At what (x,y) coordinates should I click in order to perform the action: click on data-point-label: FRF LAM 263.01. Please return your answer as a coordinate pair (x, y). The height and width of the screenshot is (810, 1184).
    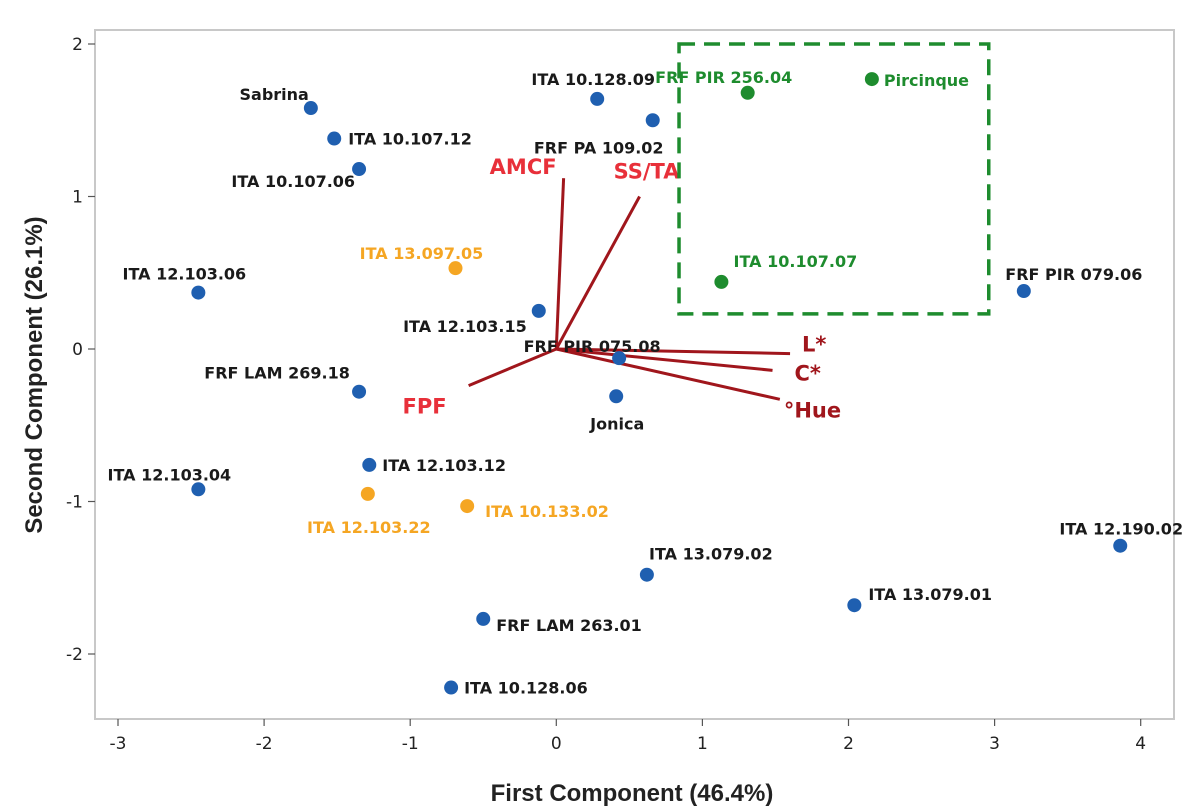
    Looking at the image, I should click on (569, 625).